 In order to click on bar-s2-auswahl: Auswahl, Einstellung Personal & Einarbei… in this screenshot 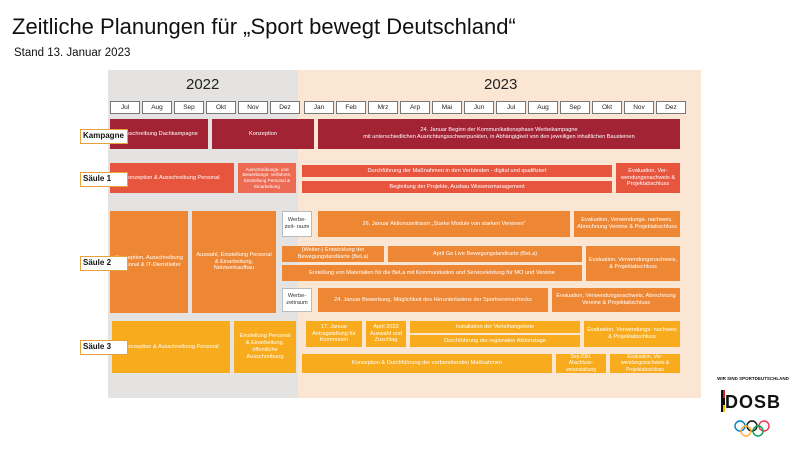, I will do `click(234, 262)`.